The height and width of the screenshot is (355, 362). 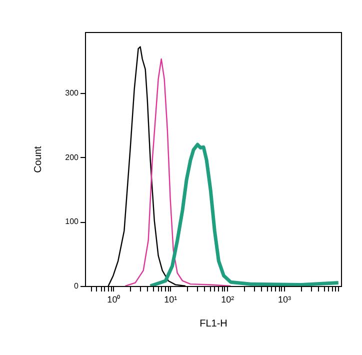 I want to click on y-tick-label: 0, so click(x=77, y=286).